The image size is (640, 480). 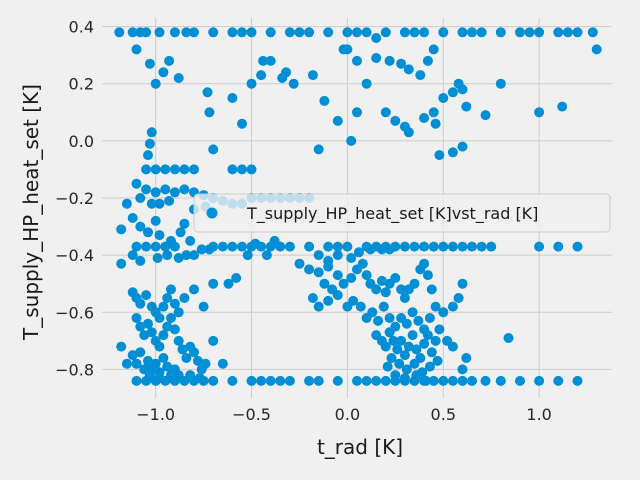 What do you see at coordinates (443, 414) in the screenshot?
I see `x-tick-label: 0.5` at bounding box center [443, 414].